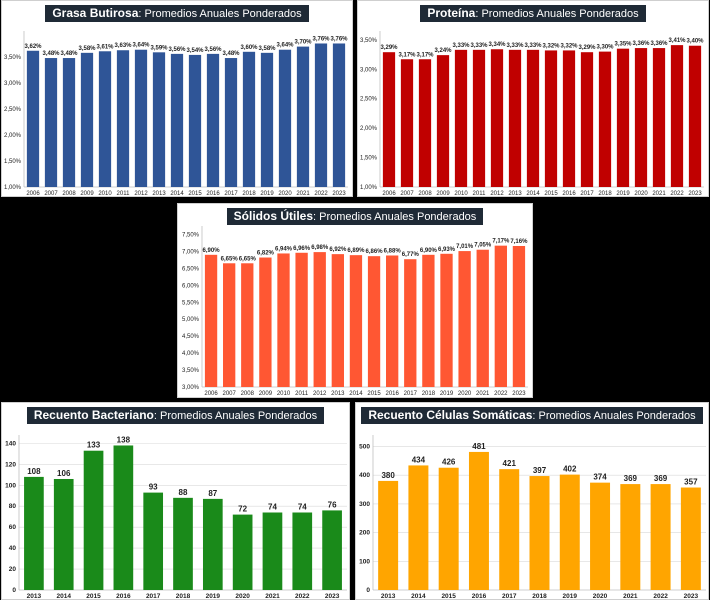 The height and width of the screenshot is (600, 710). Describe the element at coordinates (177, 194) in the screenshot. I see `x-tick-label: 2014` at that location.